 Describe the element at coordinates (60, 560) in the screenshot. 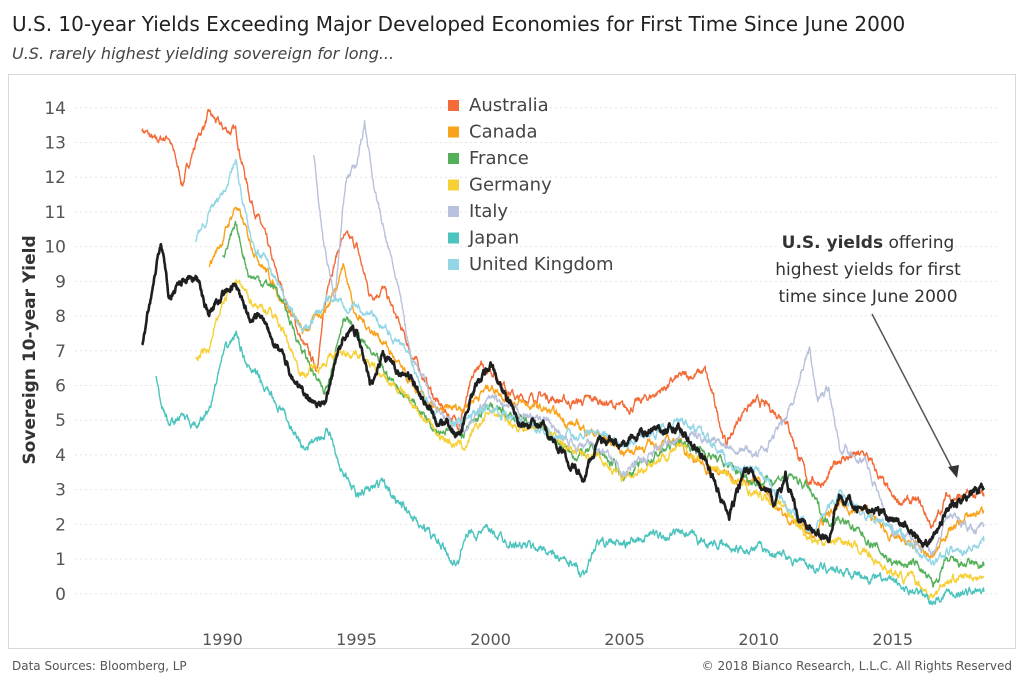

I see `y-tick-label: 1` at that location.